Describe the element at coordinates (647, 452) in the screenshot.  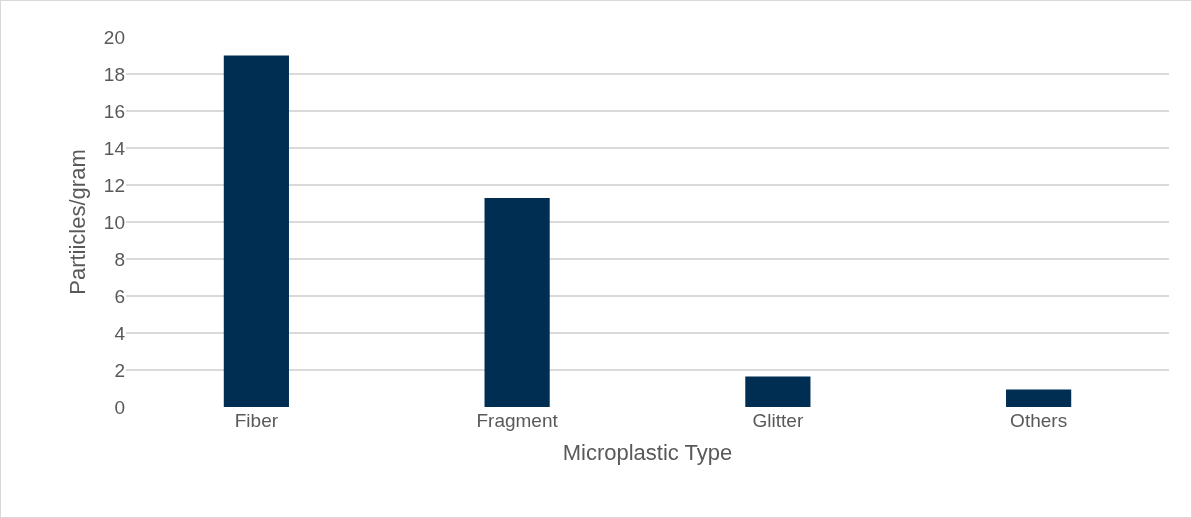
I see `x-axis-title: Microplastic Type` at that location.